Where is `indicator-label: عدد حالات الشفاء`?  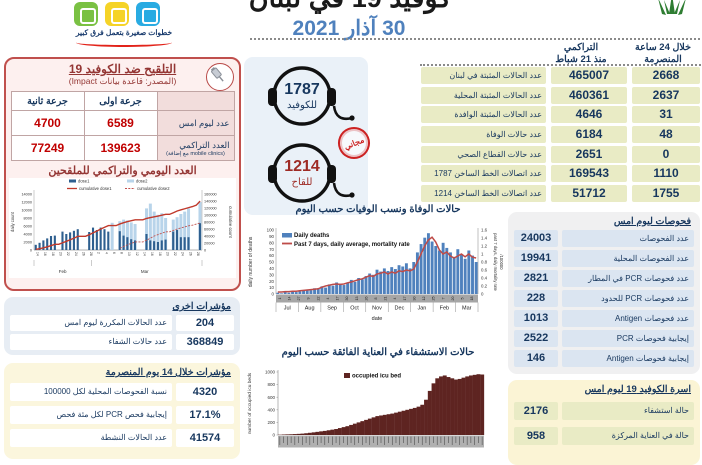
indicator-label: عدد حالات الشفاء is located at coordinates (91, 342).